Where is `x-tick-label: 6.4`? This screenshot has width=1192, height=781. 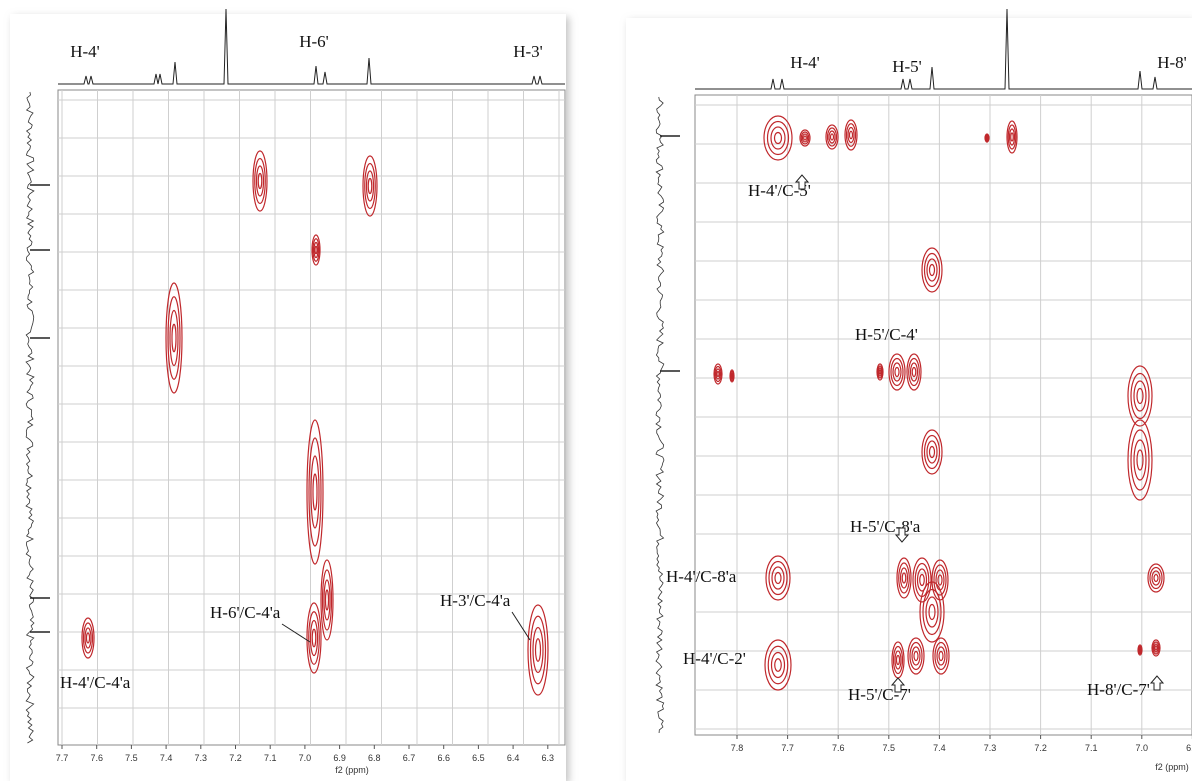 x-tick-label: 6.4 is located at coordinates (513, 758).